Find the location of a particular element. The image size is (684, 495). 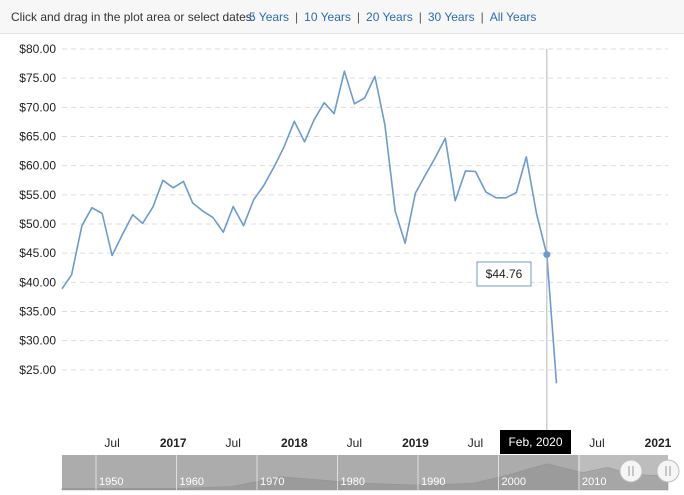

y-tick-label: $75.00 is located at coordinates (37, 78).